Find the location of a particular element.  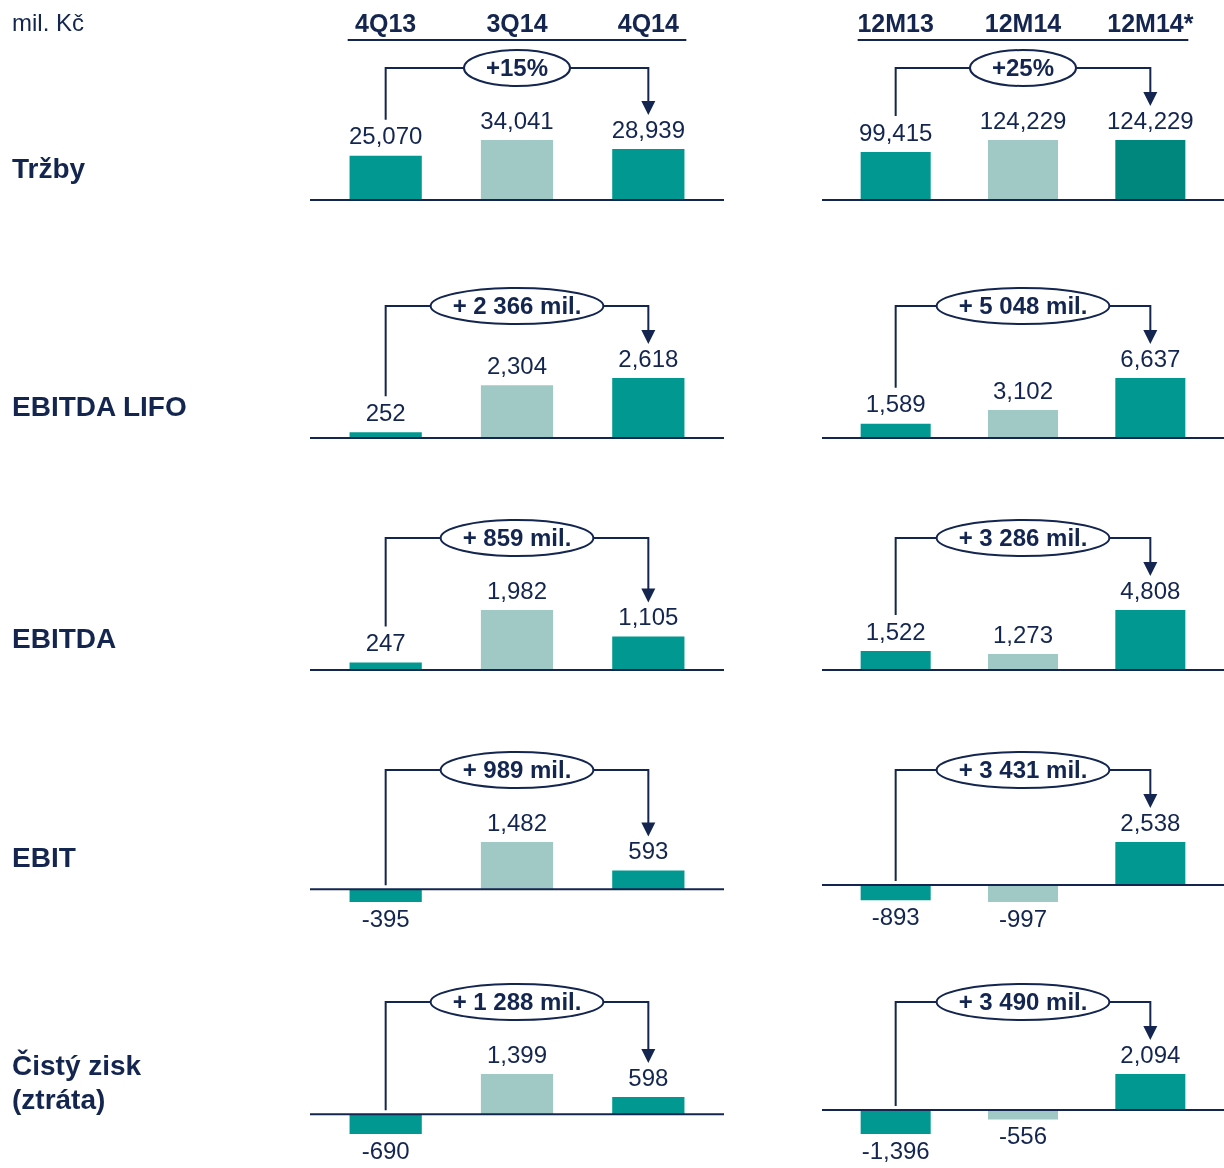

data-label: 1,105 is located at coordinates (648, 617).